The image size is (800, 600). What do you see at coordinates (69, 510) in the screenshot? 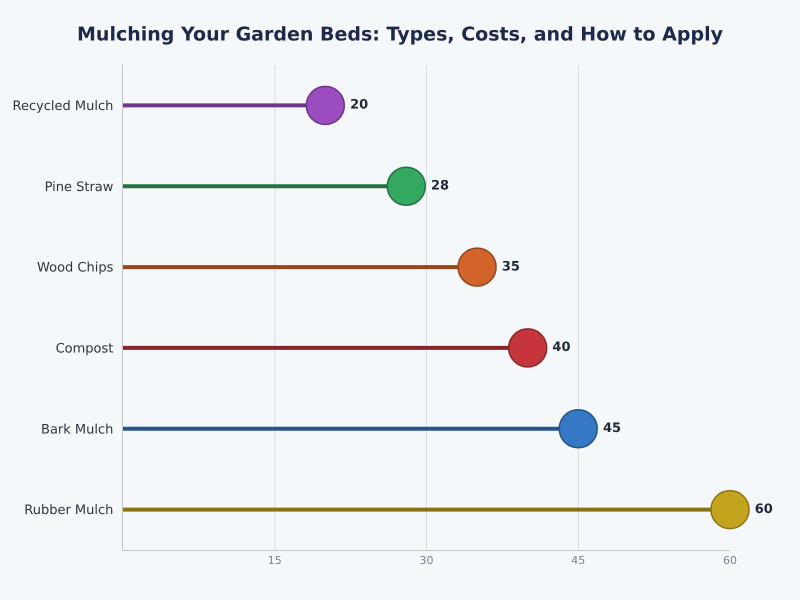
I see `y-tick-label: Rubber Mulch` at bounding box center [69, 510].